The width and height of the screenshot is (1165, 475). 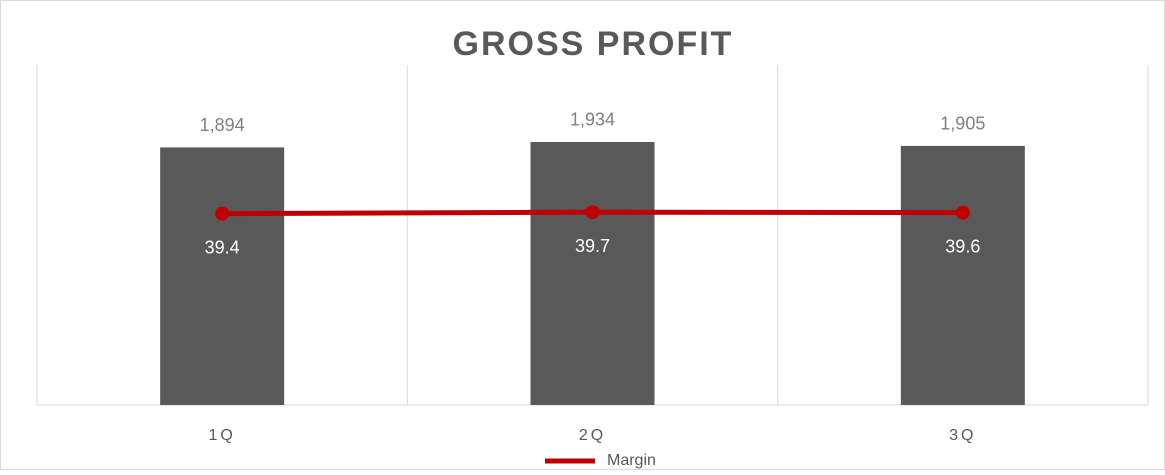 I want to click on chart-title: GROSS PROFIT, so click(x=593, y=44).